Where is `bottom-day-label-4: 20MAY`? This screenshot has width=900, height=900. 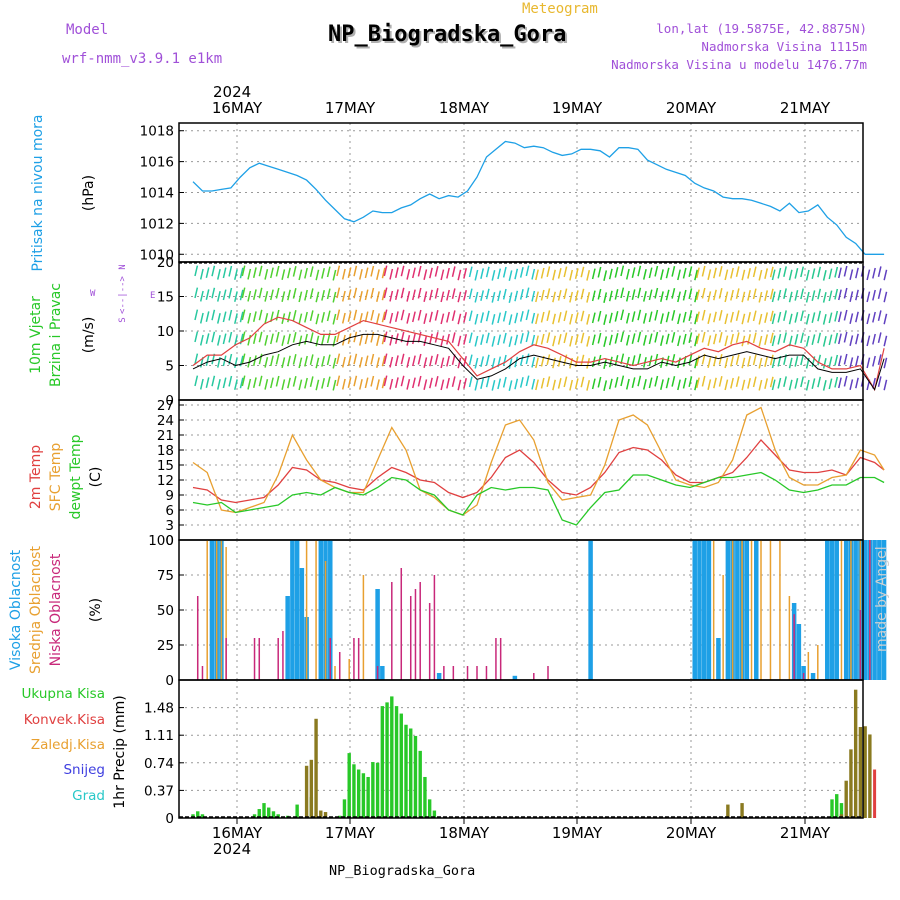
bottom-day-label-4: 20MAY is located at coordinates (691, 833).